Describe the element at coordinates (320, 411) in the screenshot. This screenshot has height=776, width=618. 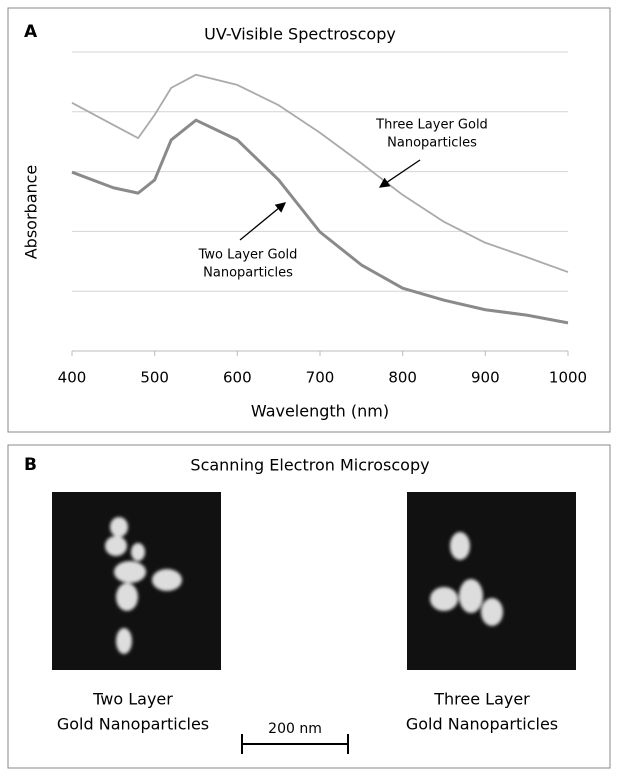
I see `x-axis-label: Wavelength (nm)` at that location.